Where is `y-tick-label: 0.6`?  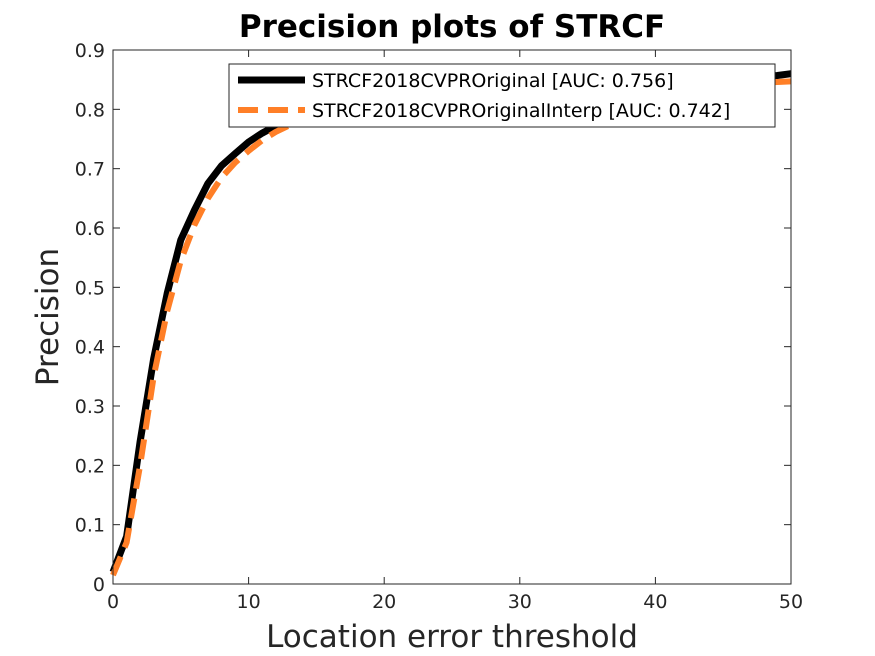
y-tick-label: 0.6 is located at coordinates (90, 229).